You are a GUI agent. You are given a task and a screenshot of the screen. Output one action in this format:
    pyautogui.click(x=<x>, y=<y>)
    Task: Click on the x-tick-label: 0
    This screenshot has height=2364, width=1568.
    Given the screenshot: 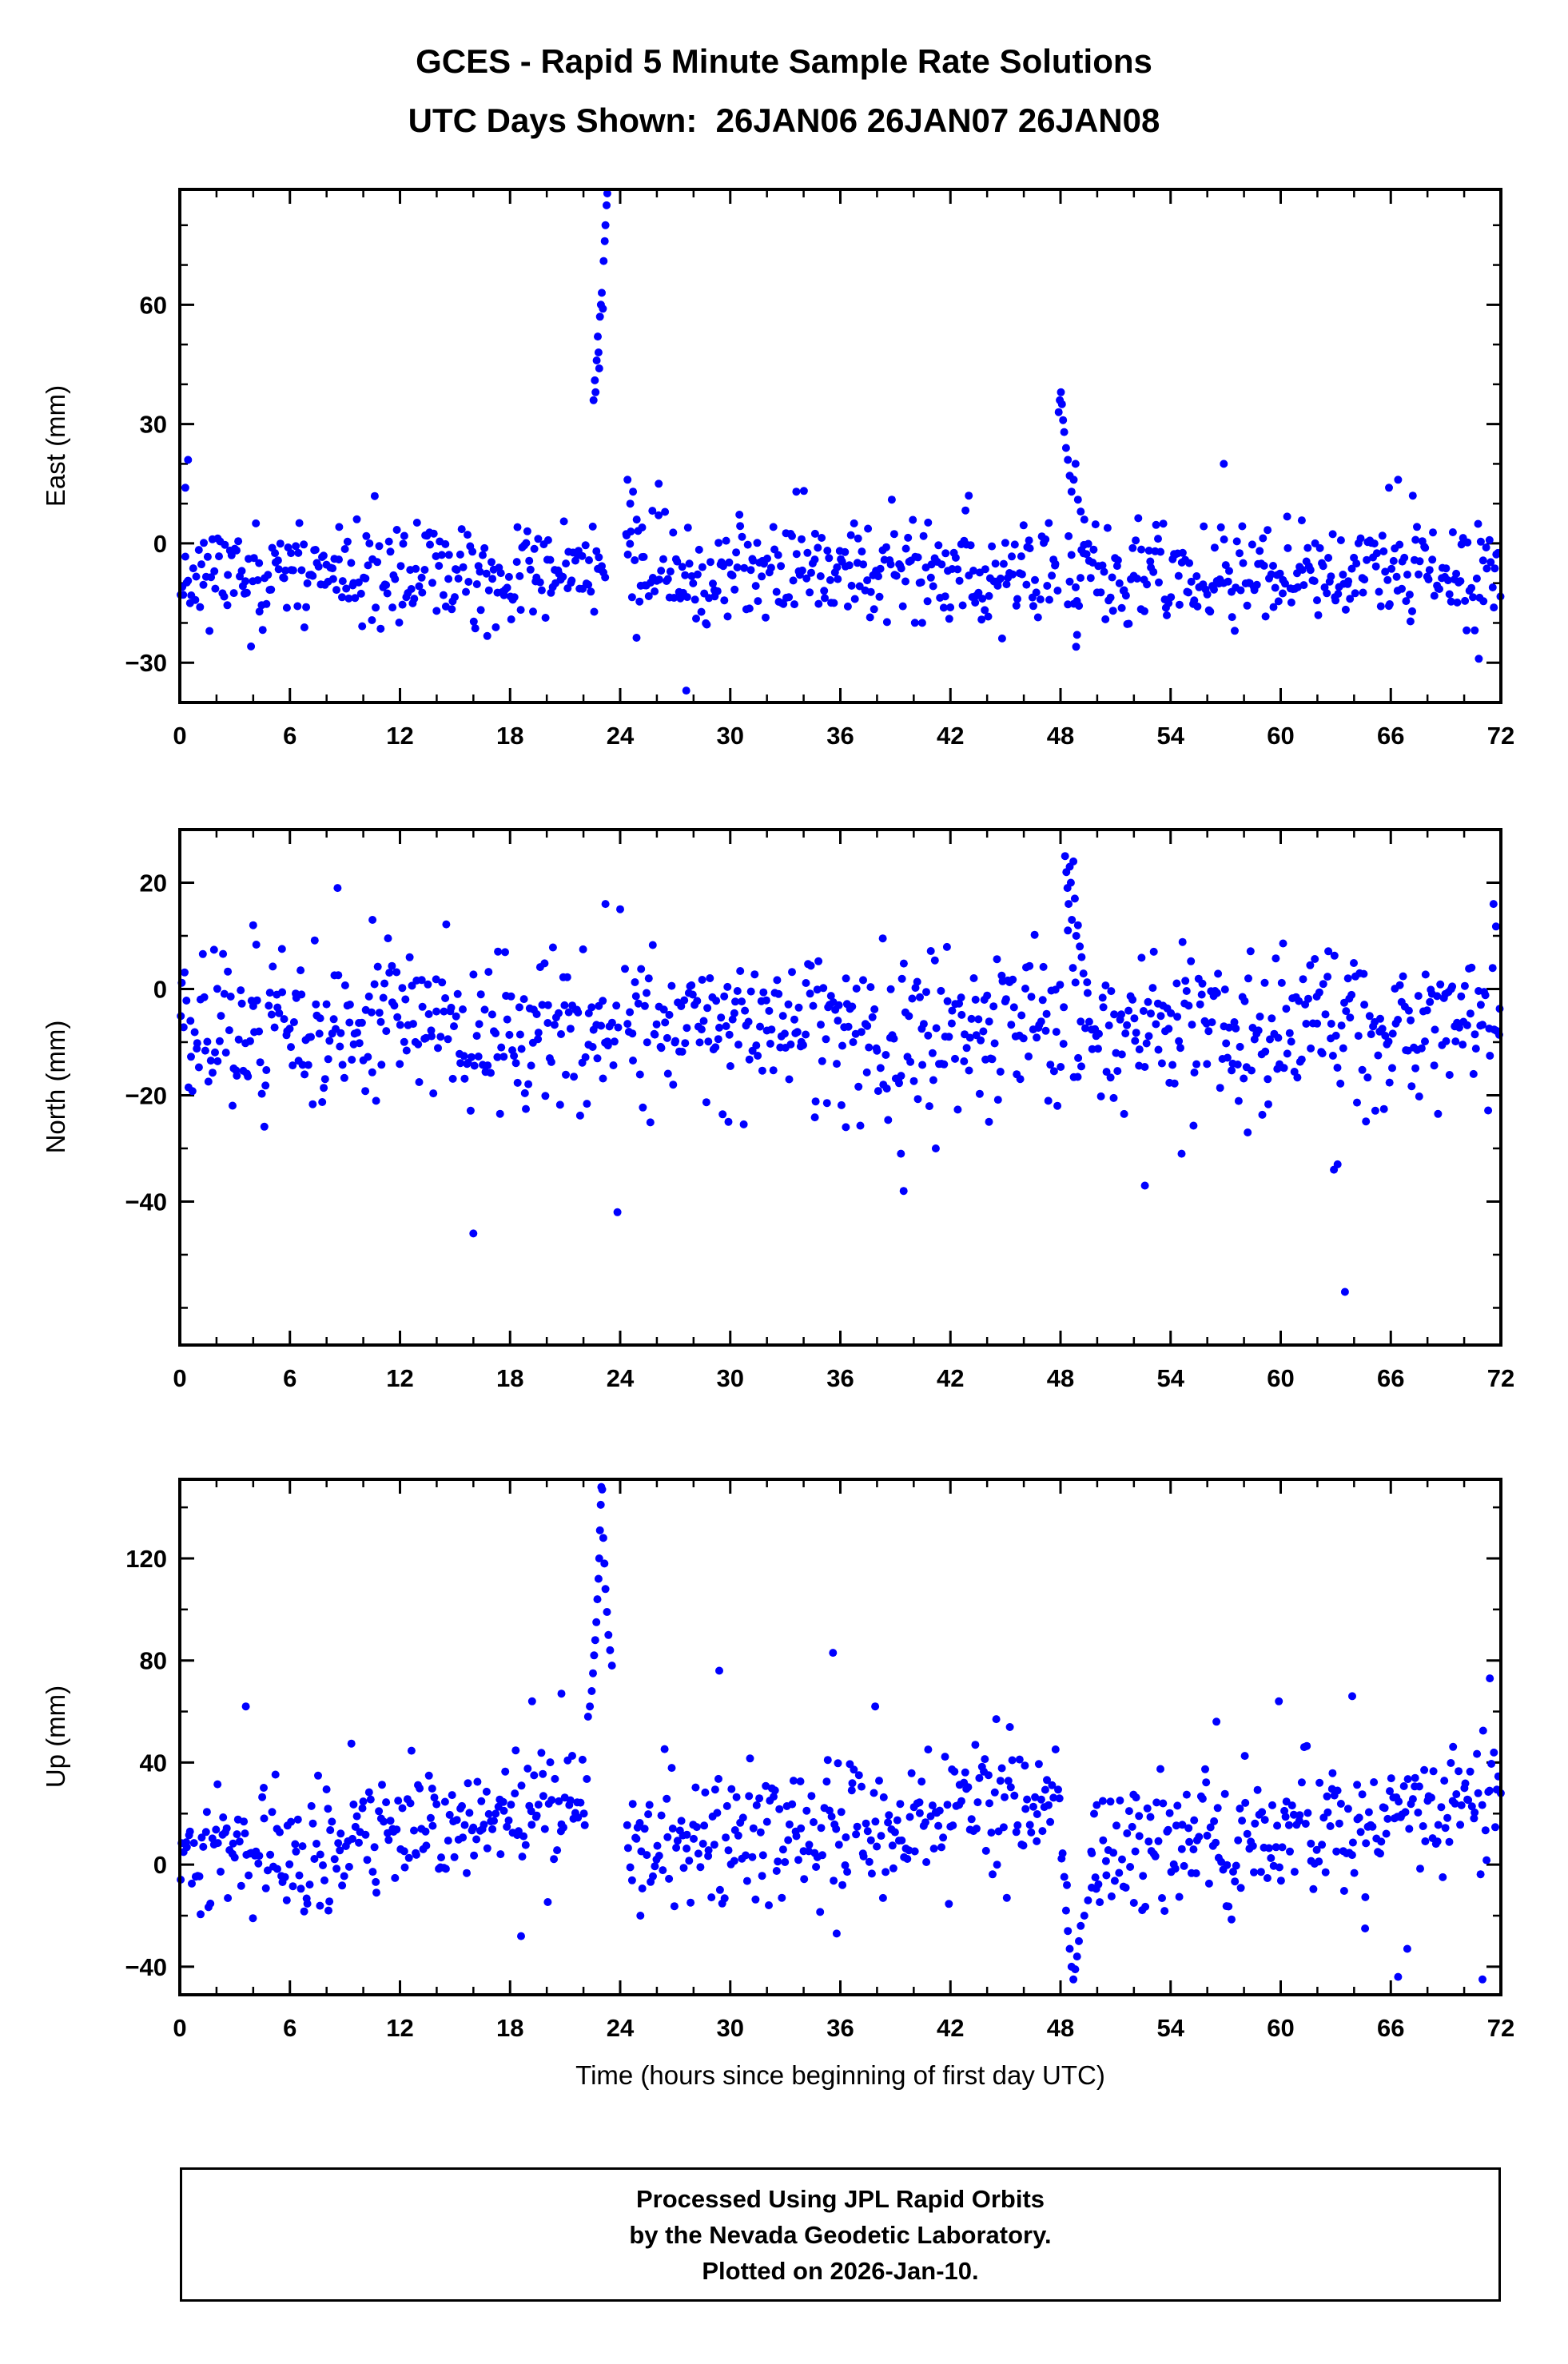 What is the action you would take?
    pyautogui.click(x=179, y=2028)
    